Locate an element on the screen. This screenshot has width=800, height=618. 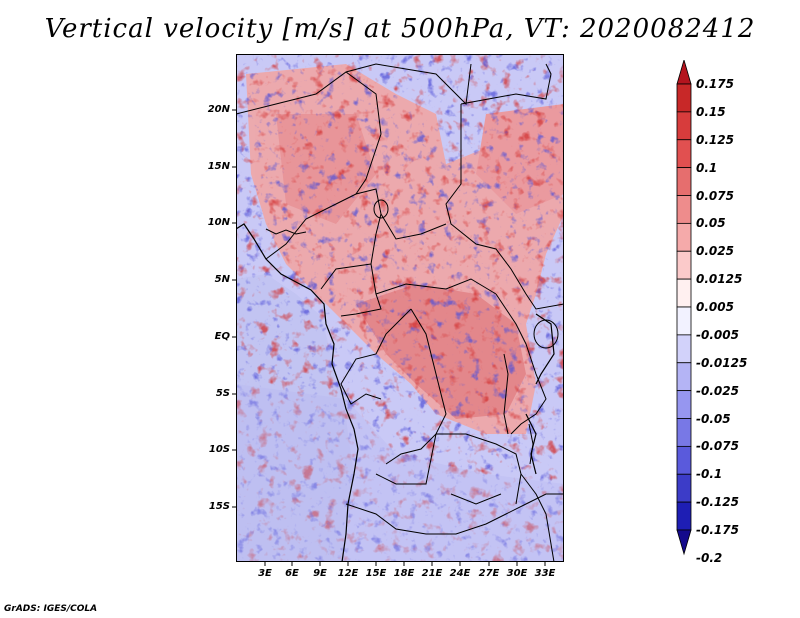
x-tick-label: 18E is located at coordinates (404, 573).